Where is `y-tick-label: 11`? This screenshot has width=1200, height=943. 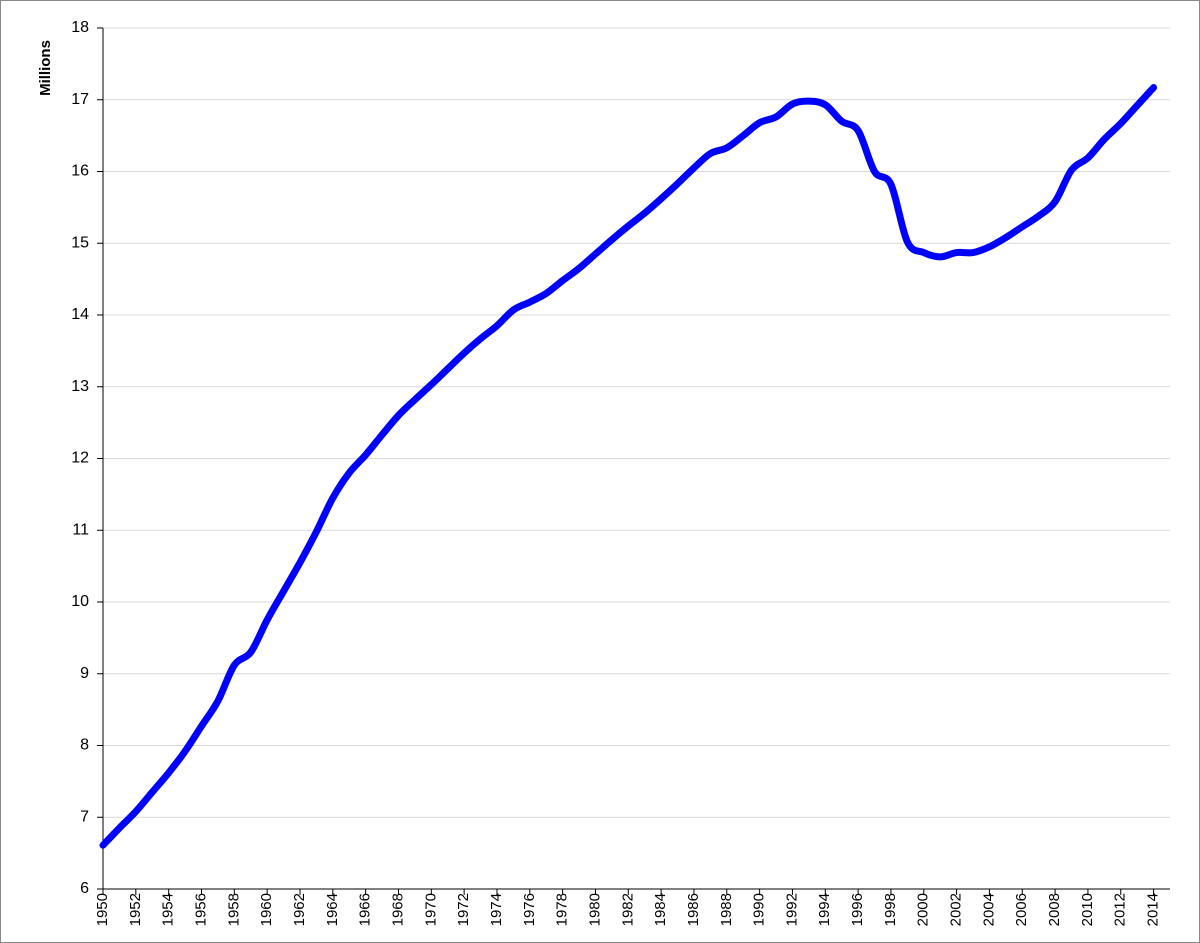
y-tick-label: 11 is located at coordinates (80, 529).